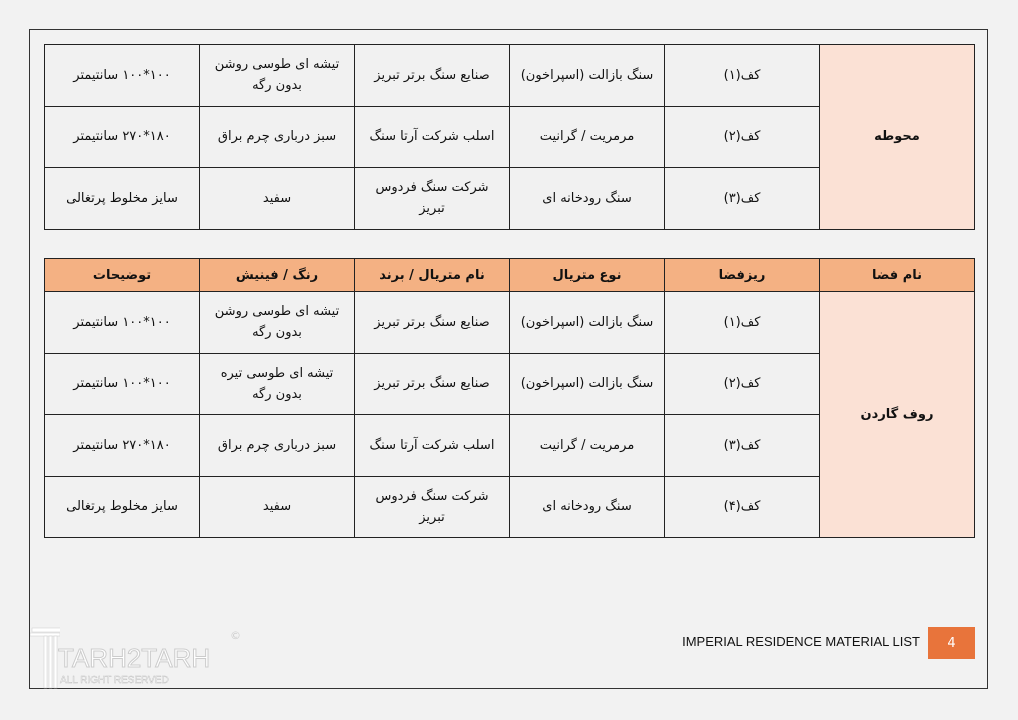  I want to click on logo-name: TARH2TARH, so click(134, 658).